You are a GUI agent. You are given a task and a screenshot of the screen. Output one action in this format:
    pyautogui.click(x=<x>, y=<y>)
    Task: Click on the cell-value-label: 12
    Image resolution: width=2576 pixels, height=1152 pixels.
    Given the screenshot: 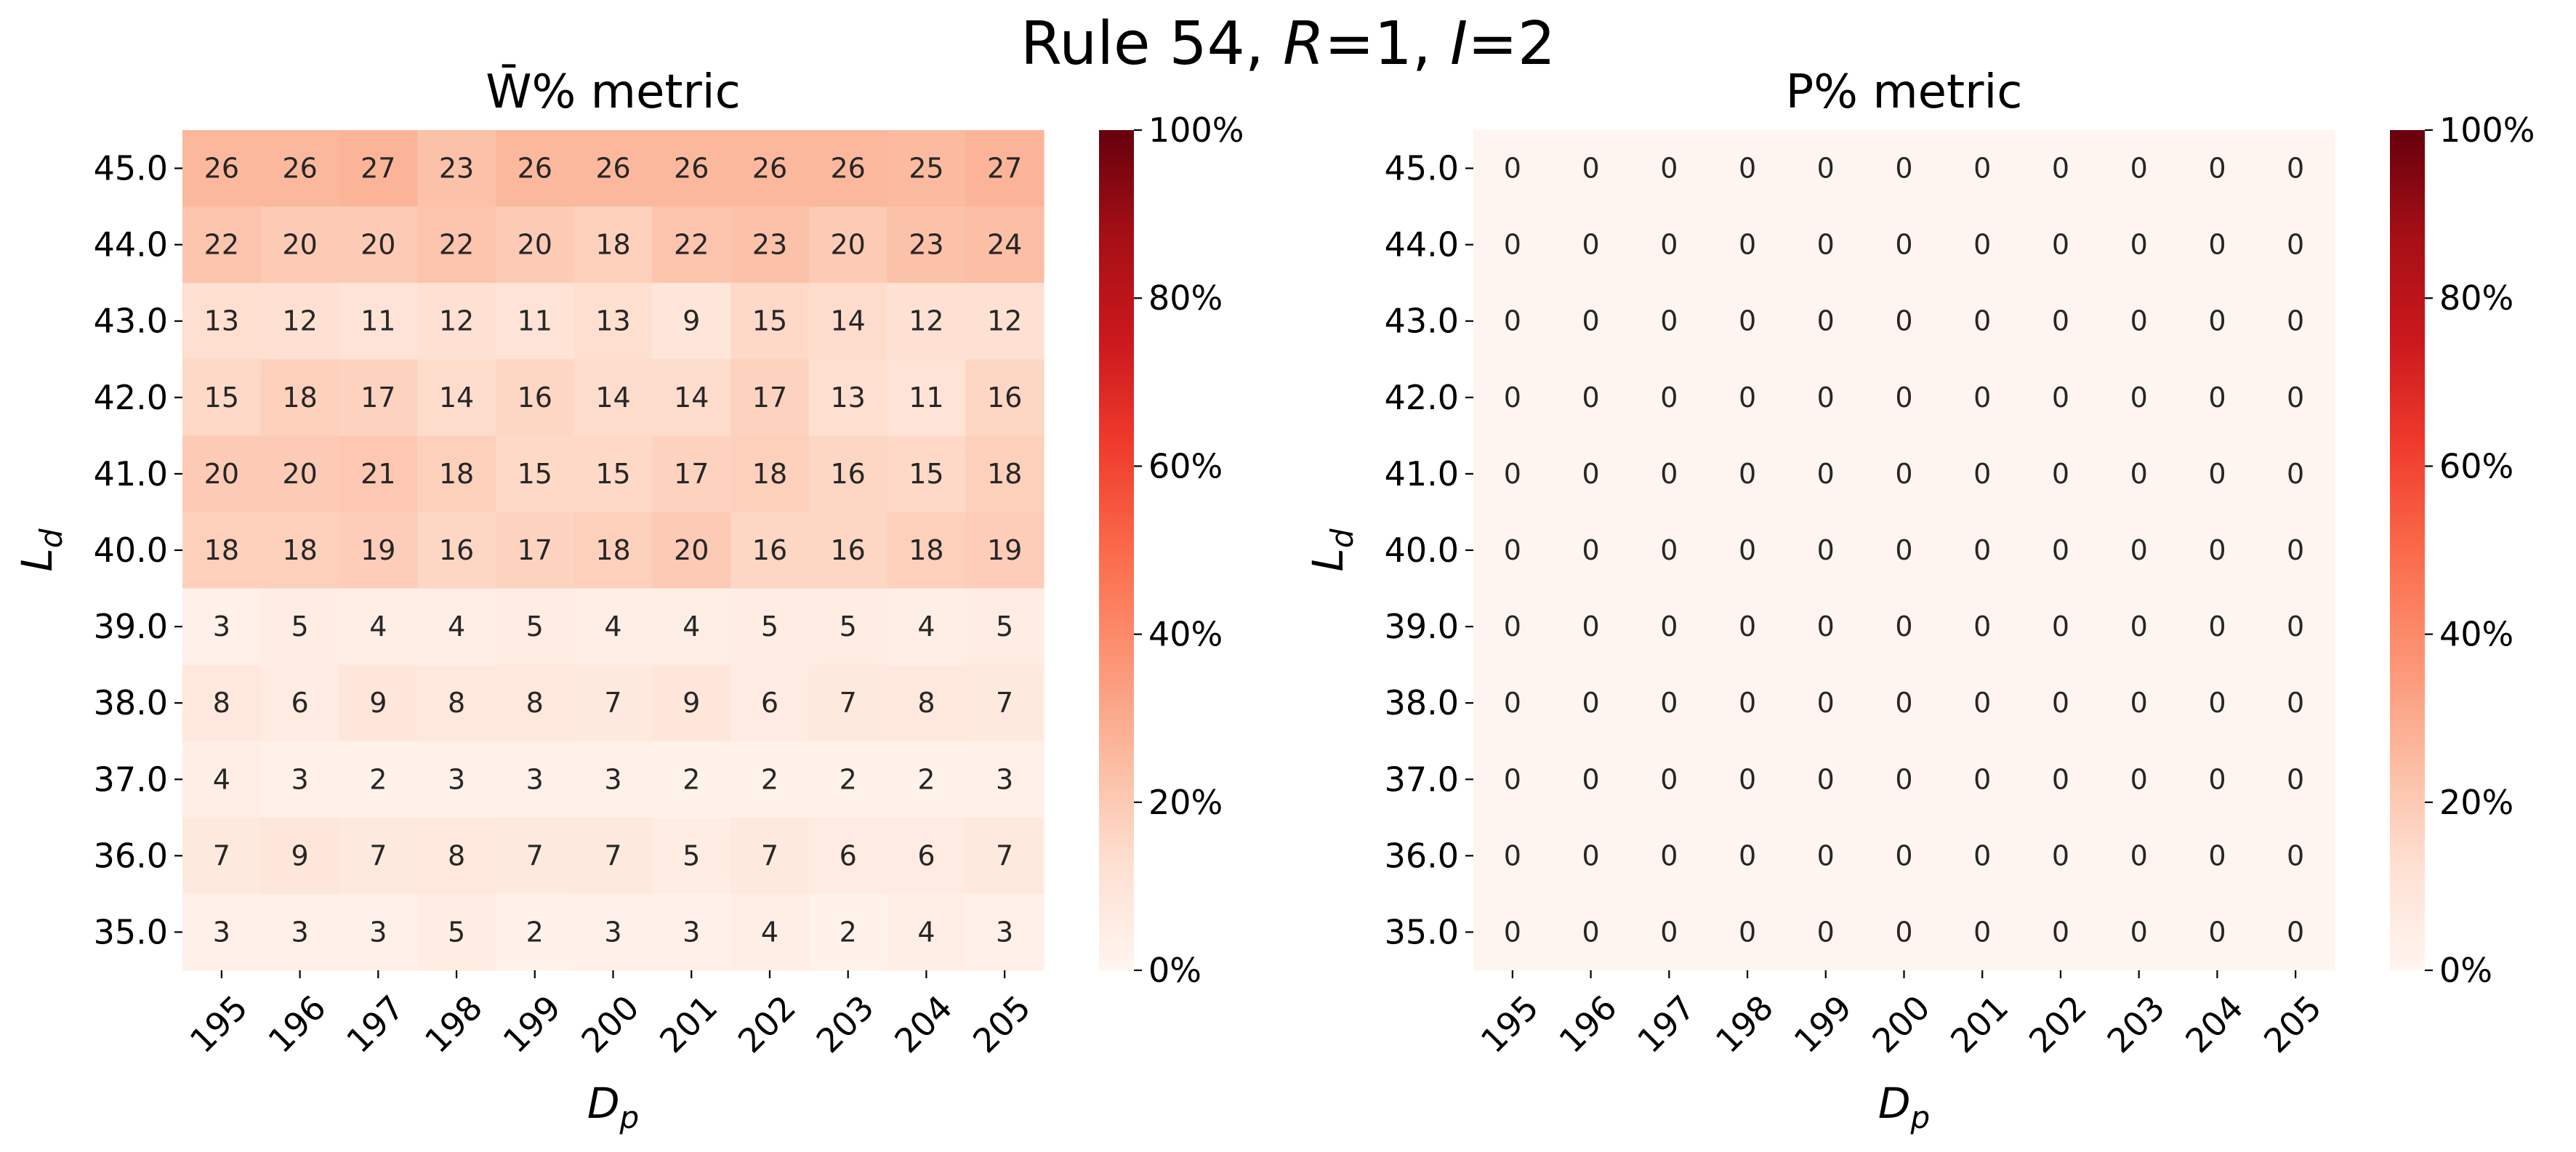 What is the action you would take?
    pyautogui.click(x=456, y=321)
    